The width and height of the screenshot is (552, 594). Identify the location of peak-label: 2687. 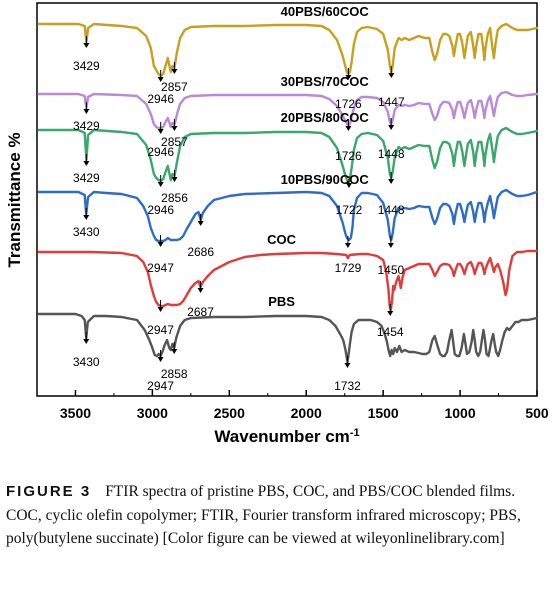
(200, 312).